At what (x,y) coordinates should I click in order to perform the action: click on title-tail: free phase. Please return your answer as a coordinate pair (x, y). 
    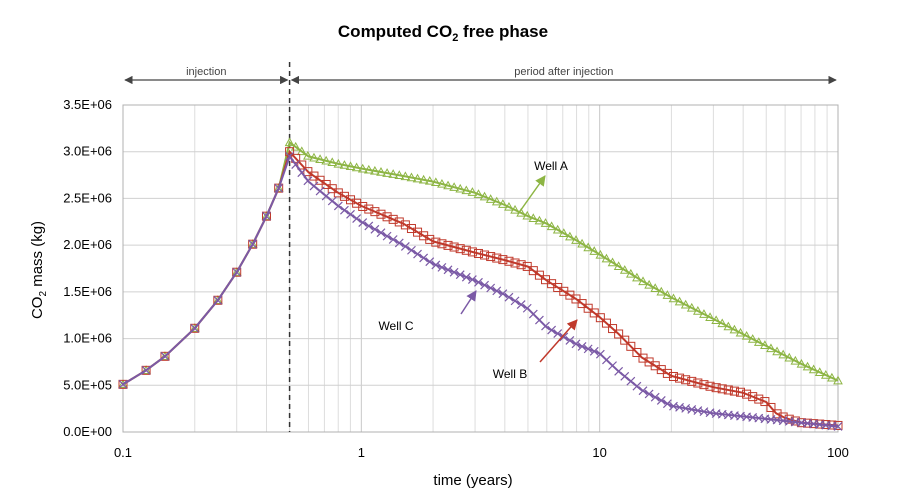
    Looking at the image, I should click on (503, 31).